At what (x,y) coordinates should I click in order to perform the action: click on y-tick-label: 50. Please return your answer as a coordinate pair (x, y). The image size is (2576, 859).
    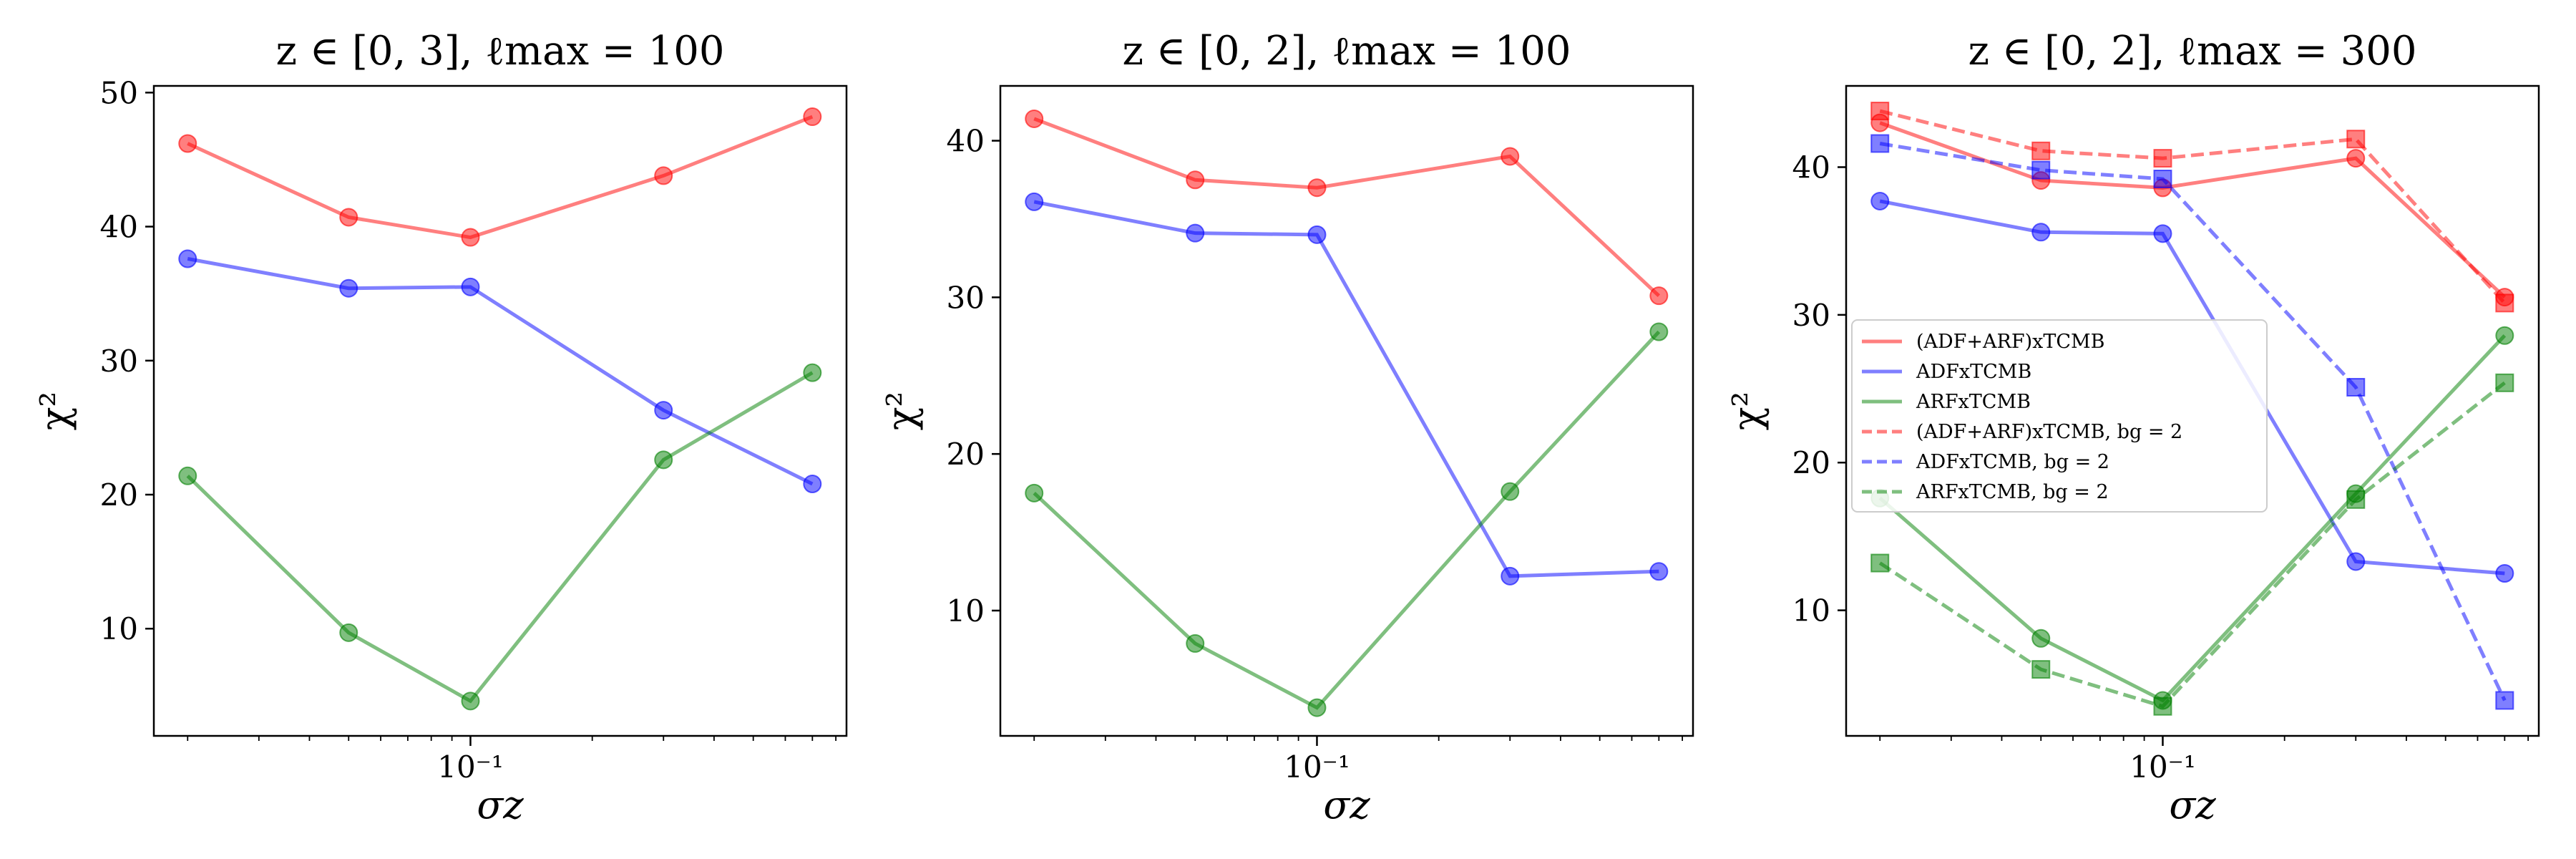
    Looking at the image, I should click on (119, 92).